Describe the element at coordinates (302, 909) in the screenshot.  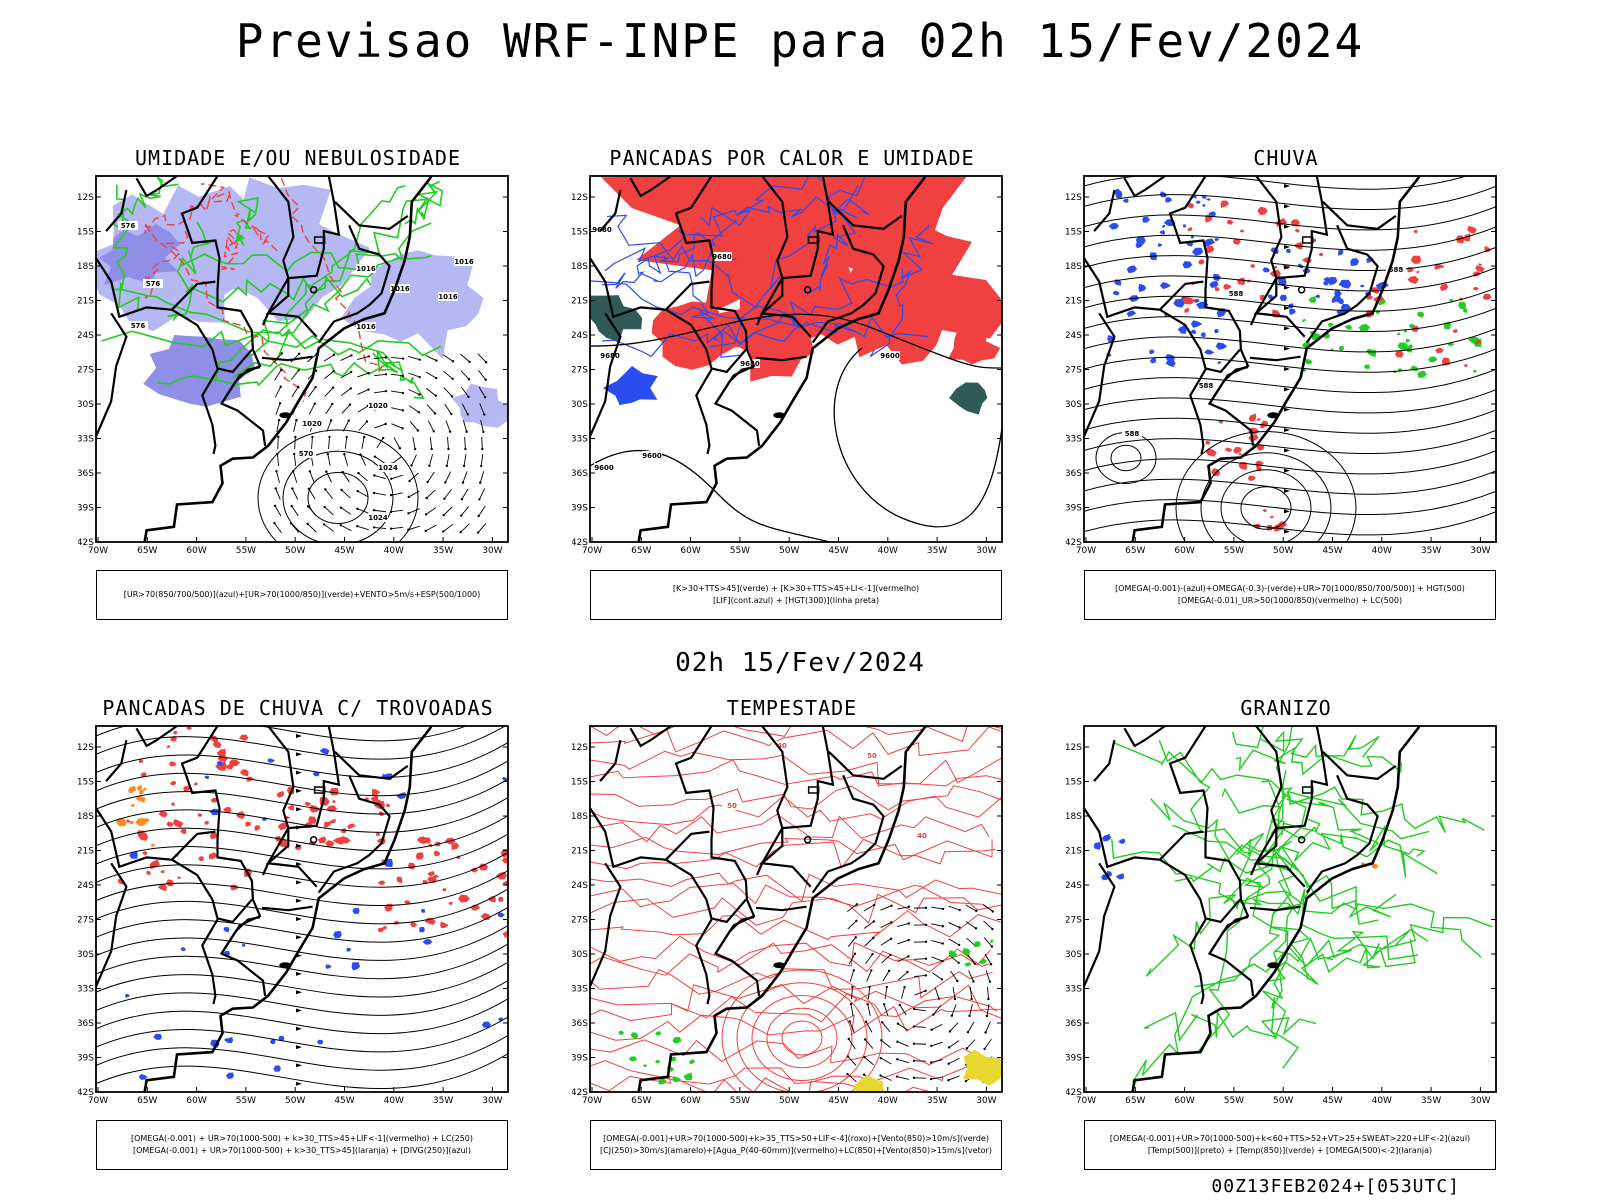
I see `map-content` at that location.